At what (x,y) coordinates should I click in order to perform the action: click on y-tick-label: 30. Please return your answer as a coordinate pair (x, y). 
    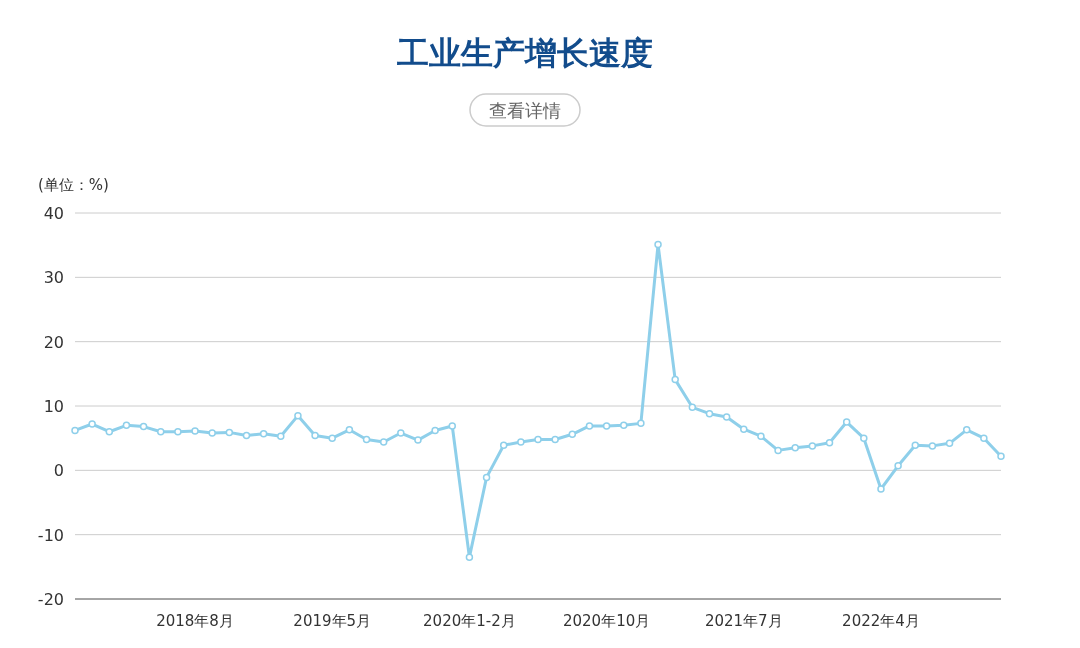
    Looking at the image, I should click on (53, 278).